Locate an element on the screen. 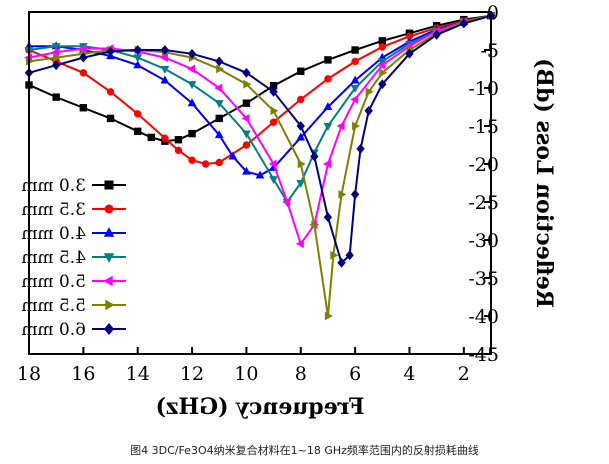 The width and height of the screenshot is (609, 464). x-tick-label: 2 is located at coordinates (464, 374).